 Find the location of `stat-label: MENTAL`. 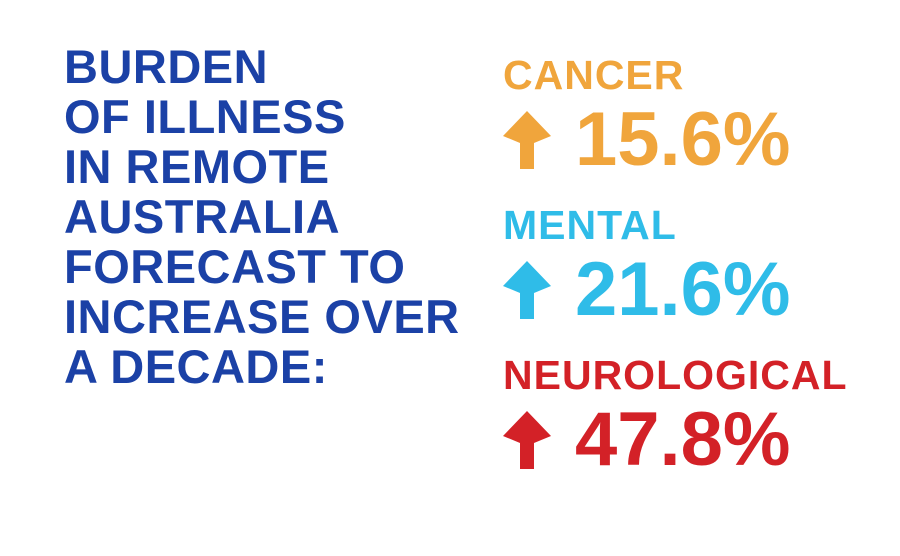

stat-label: MENTAL is located at coordinates (590, 225).